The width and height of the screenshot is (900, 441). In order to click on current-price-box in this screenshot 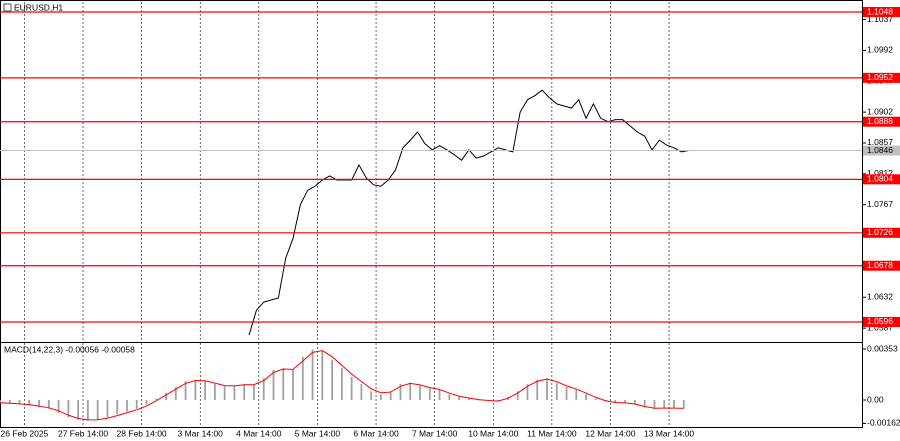, I will do `click(881, 150)`.